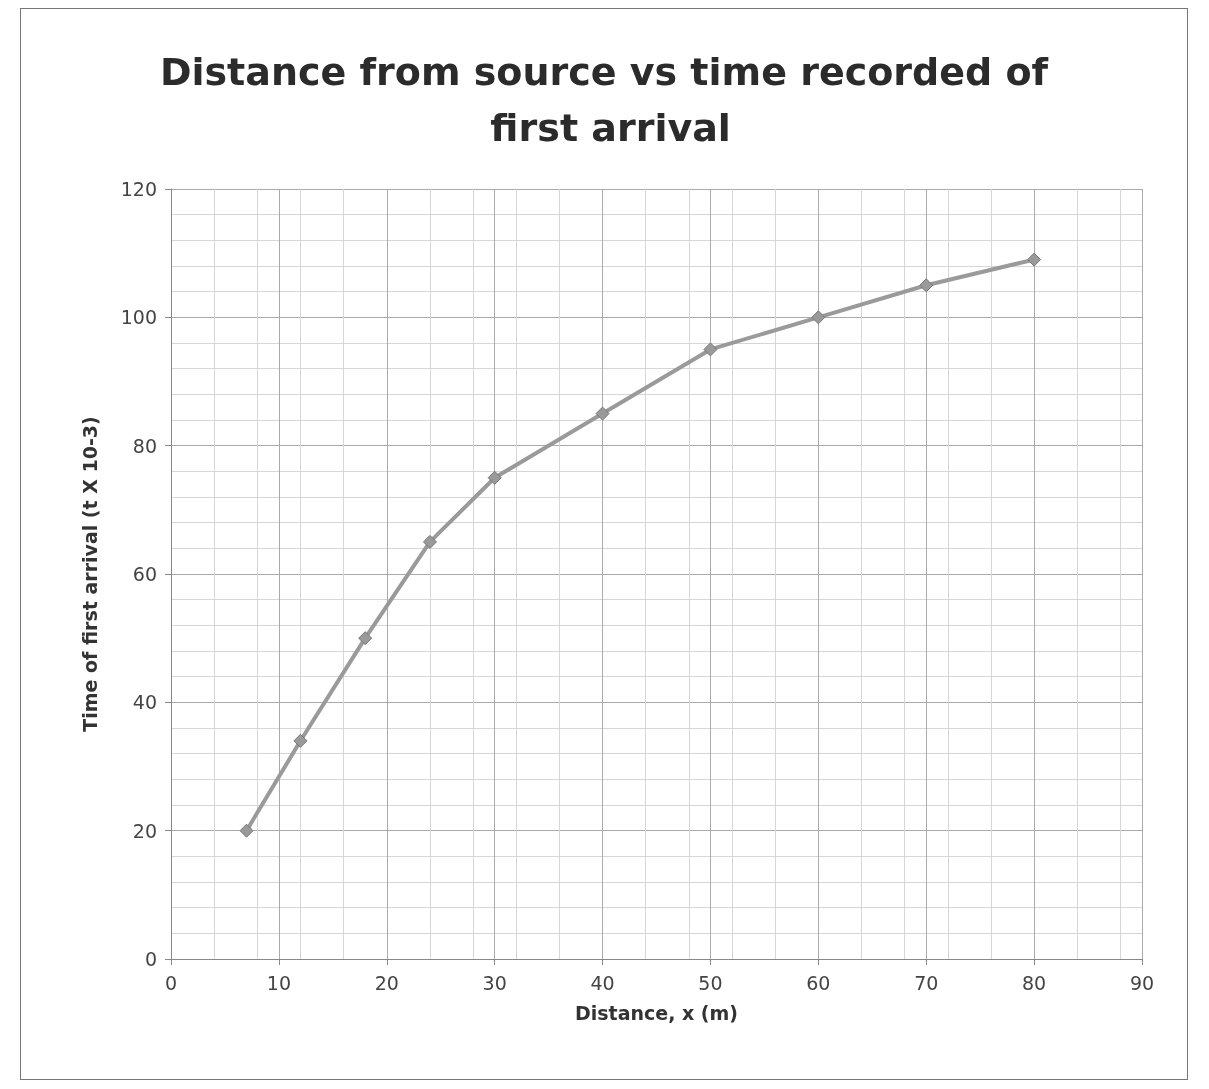 The image size is (1209, 1089). I want to click on x-tick-label: 10, so click(278, 982).